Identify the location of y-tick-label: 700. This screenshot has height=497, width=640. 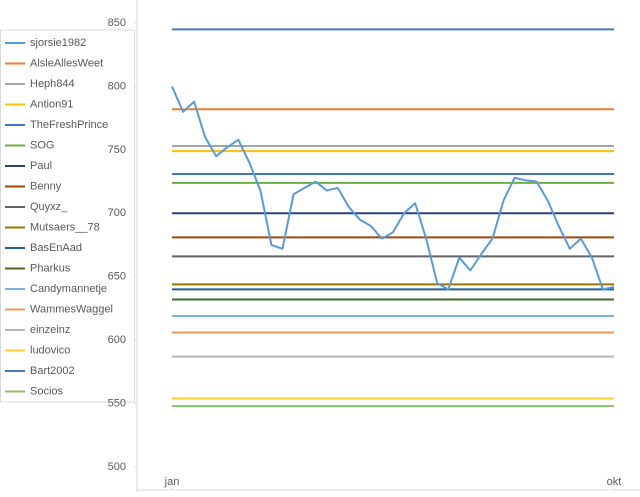
(117, 213).